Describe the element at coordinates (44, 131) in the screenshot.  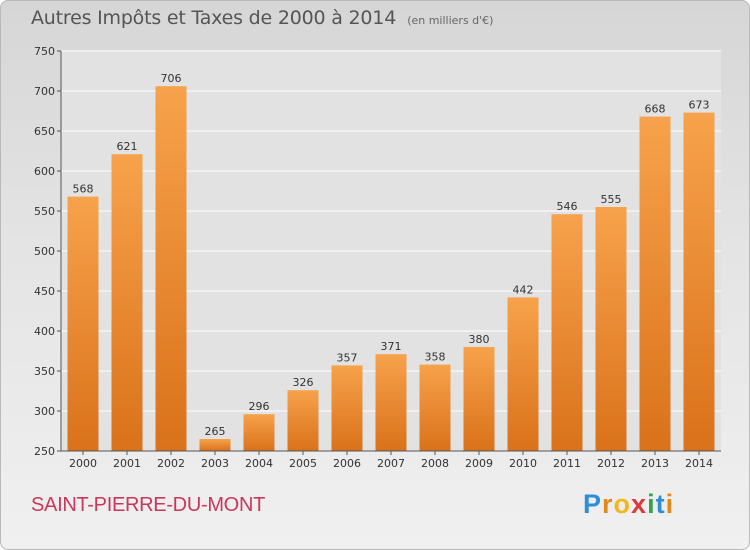
I see `y-tick-label: 650` at that location.